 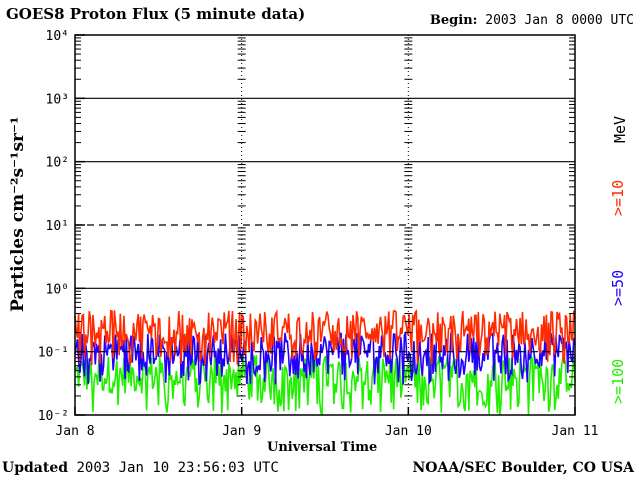 What do you see at coordinates (618, 381) in the screenshot?
I see `legend-ge100: >=100` at bounding box center [618, 381].